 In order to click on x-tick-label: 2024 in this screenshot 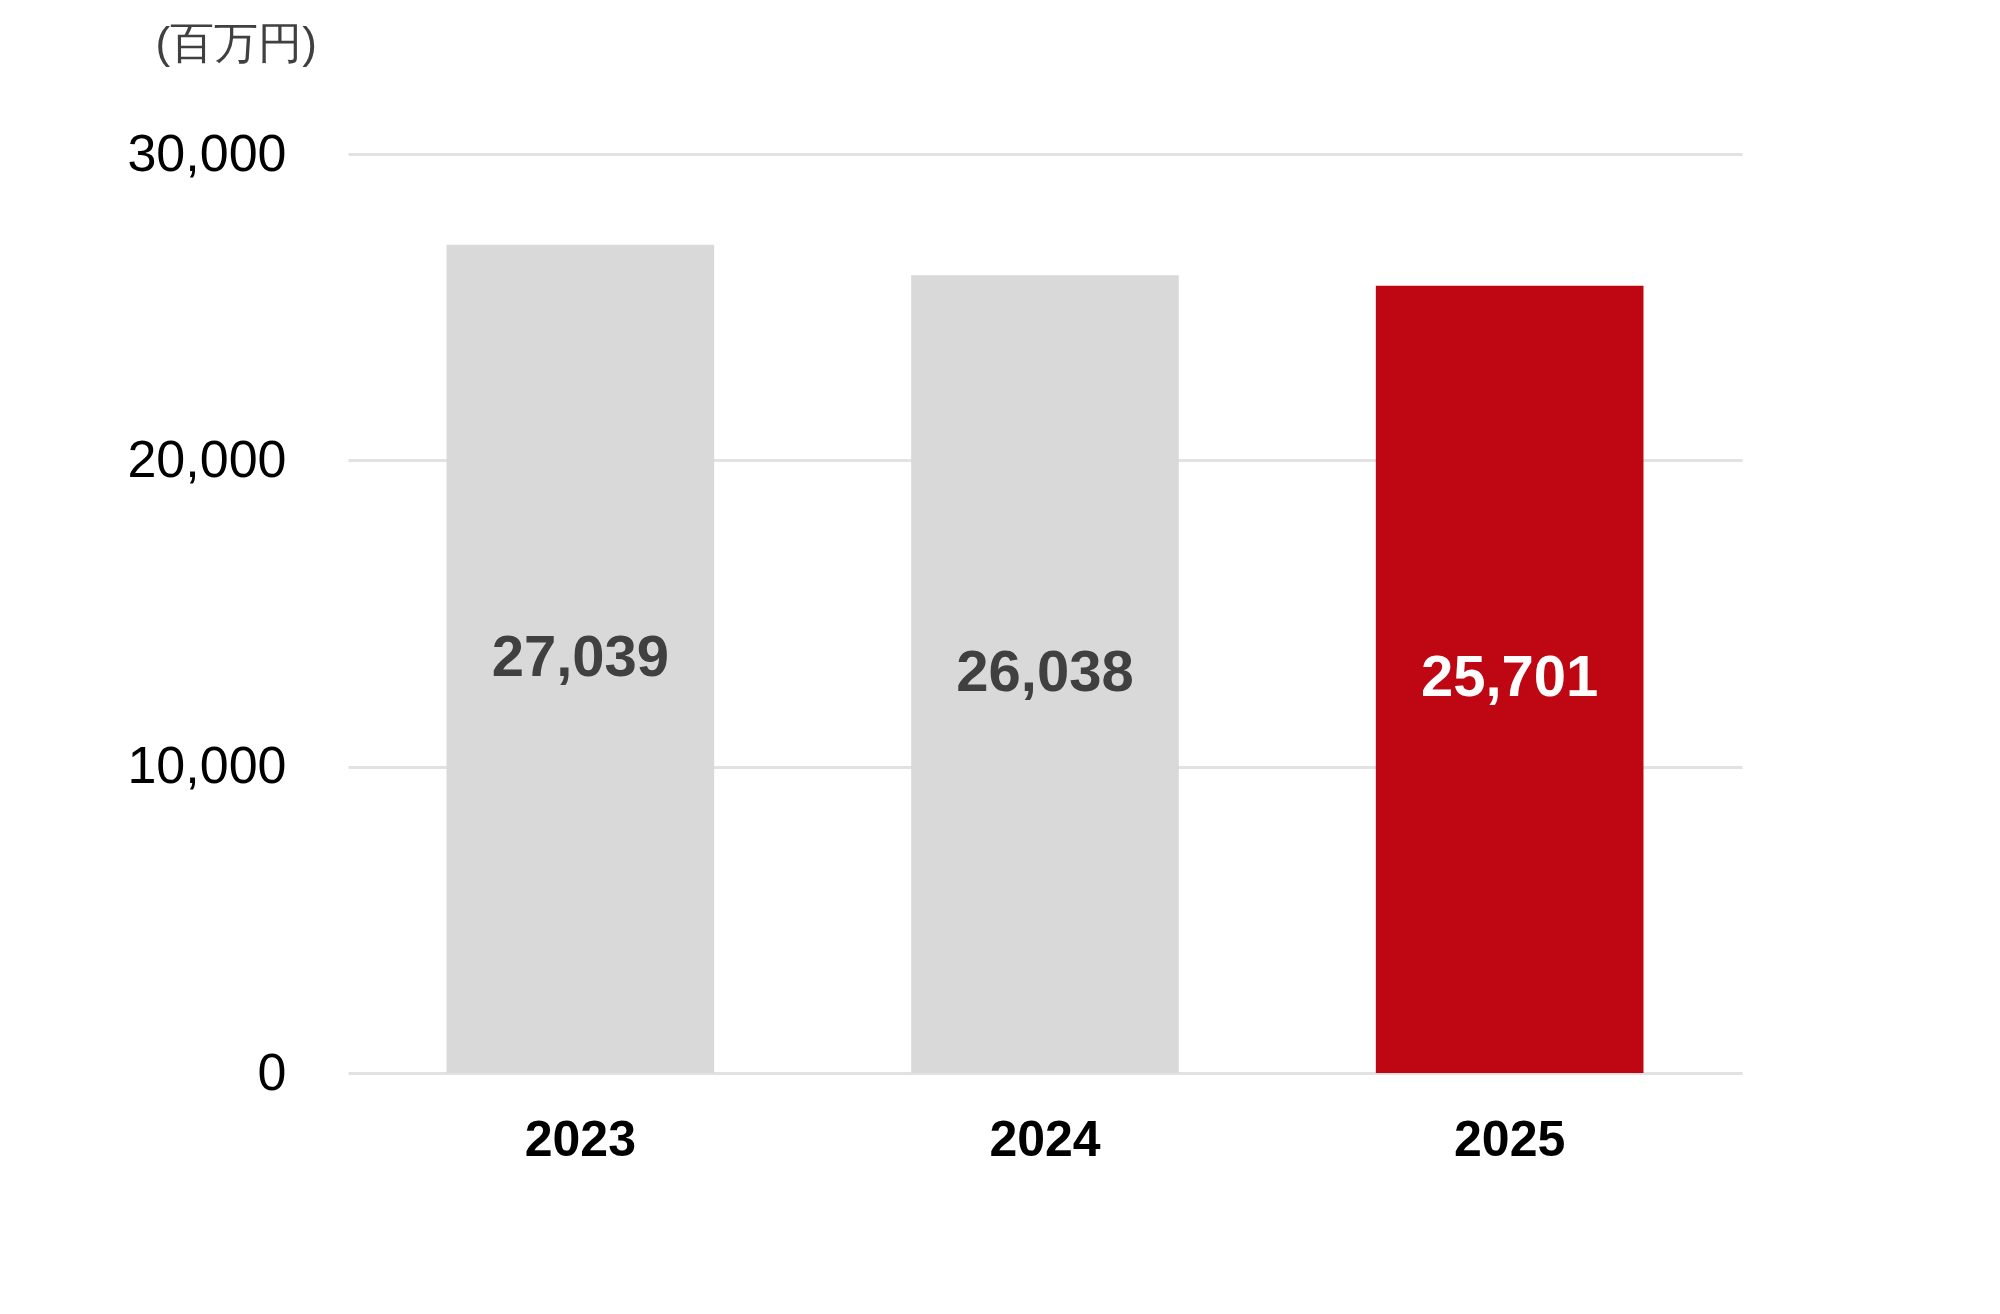, I will do `click(1045, 1138)`.